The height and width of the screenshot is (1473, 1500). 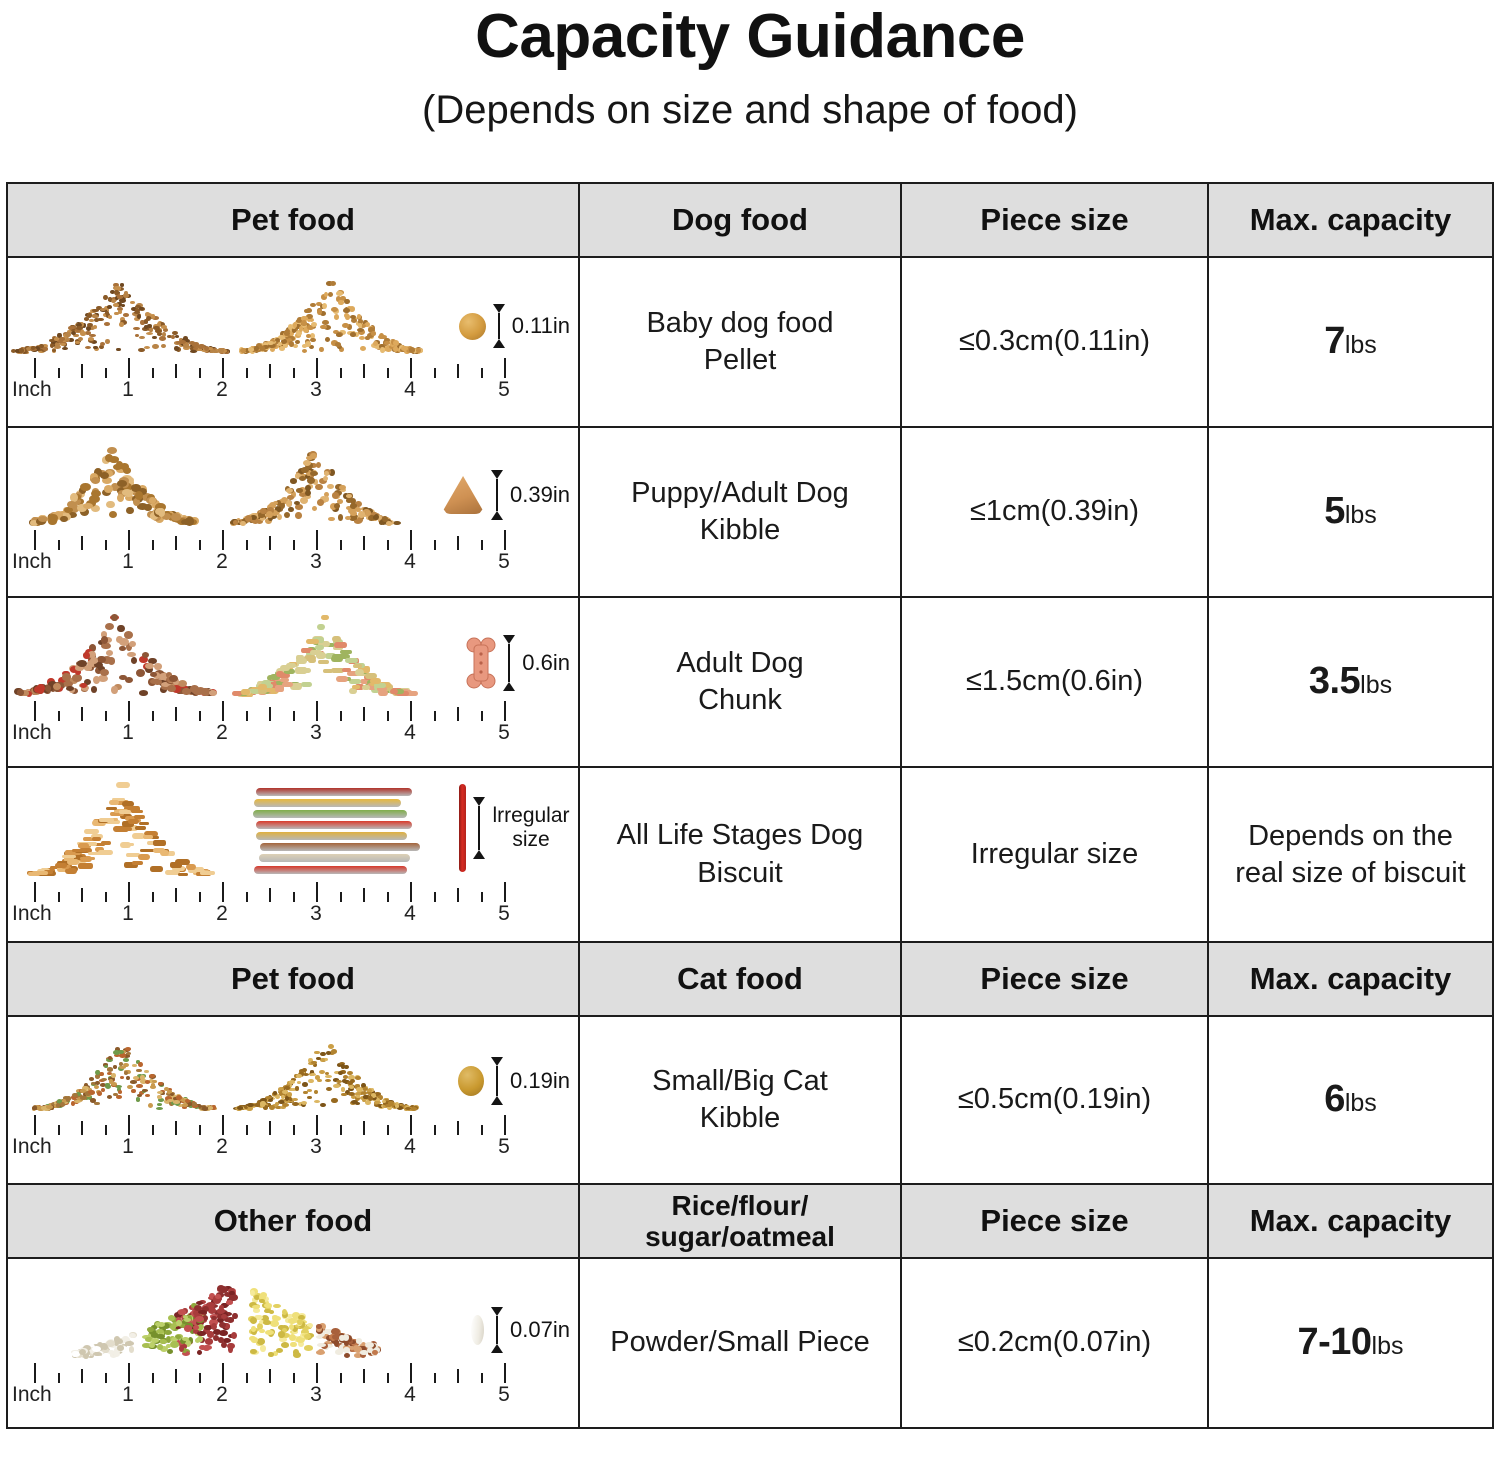 I want to click on sample-cell-powder-small-piece: 0.07in Inch 1 2 3 4 5, so click(x=293, y=1343).